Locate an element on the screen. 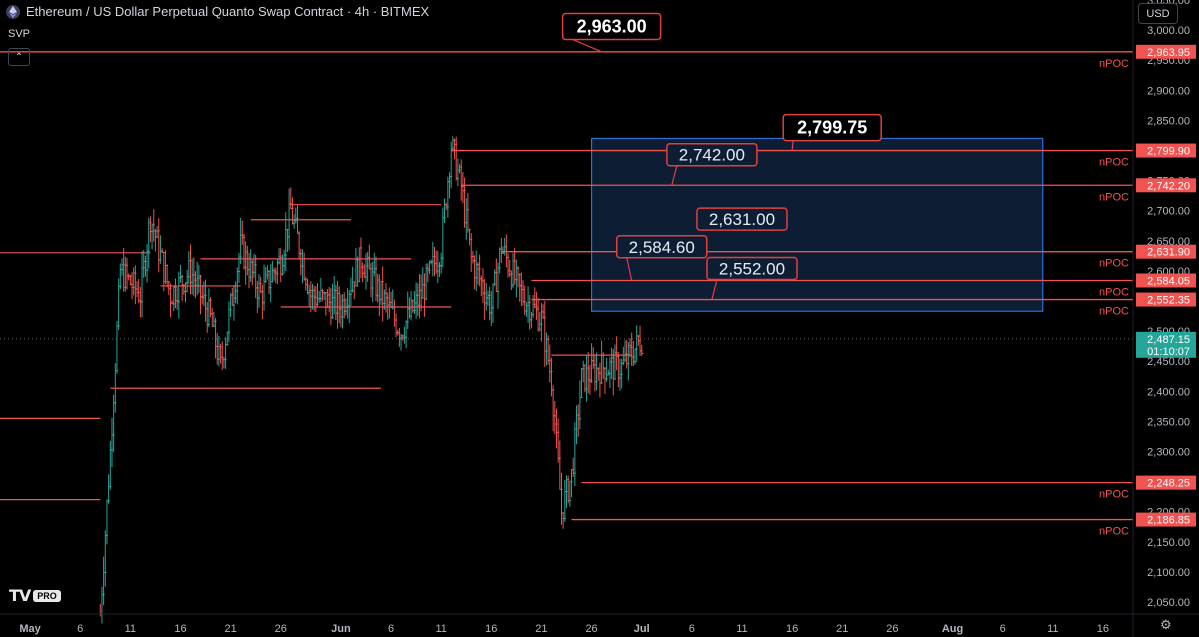 The height and width of the screenshot is (637, 1199). price-callout-label: 2,631.00 is located at coordinates (742, 219).